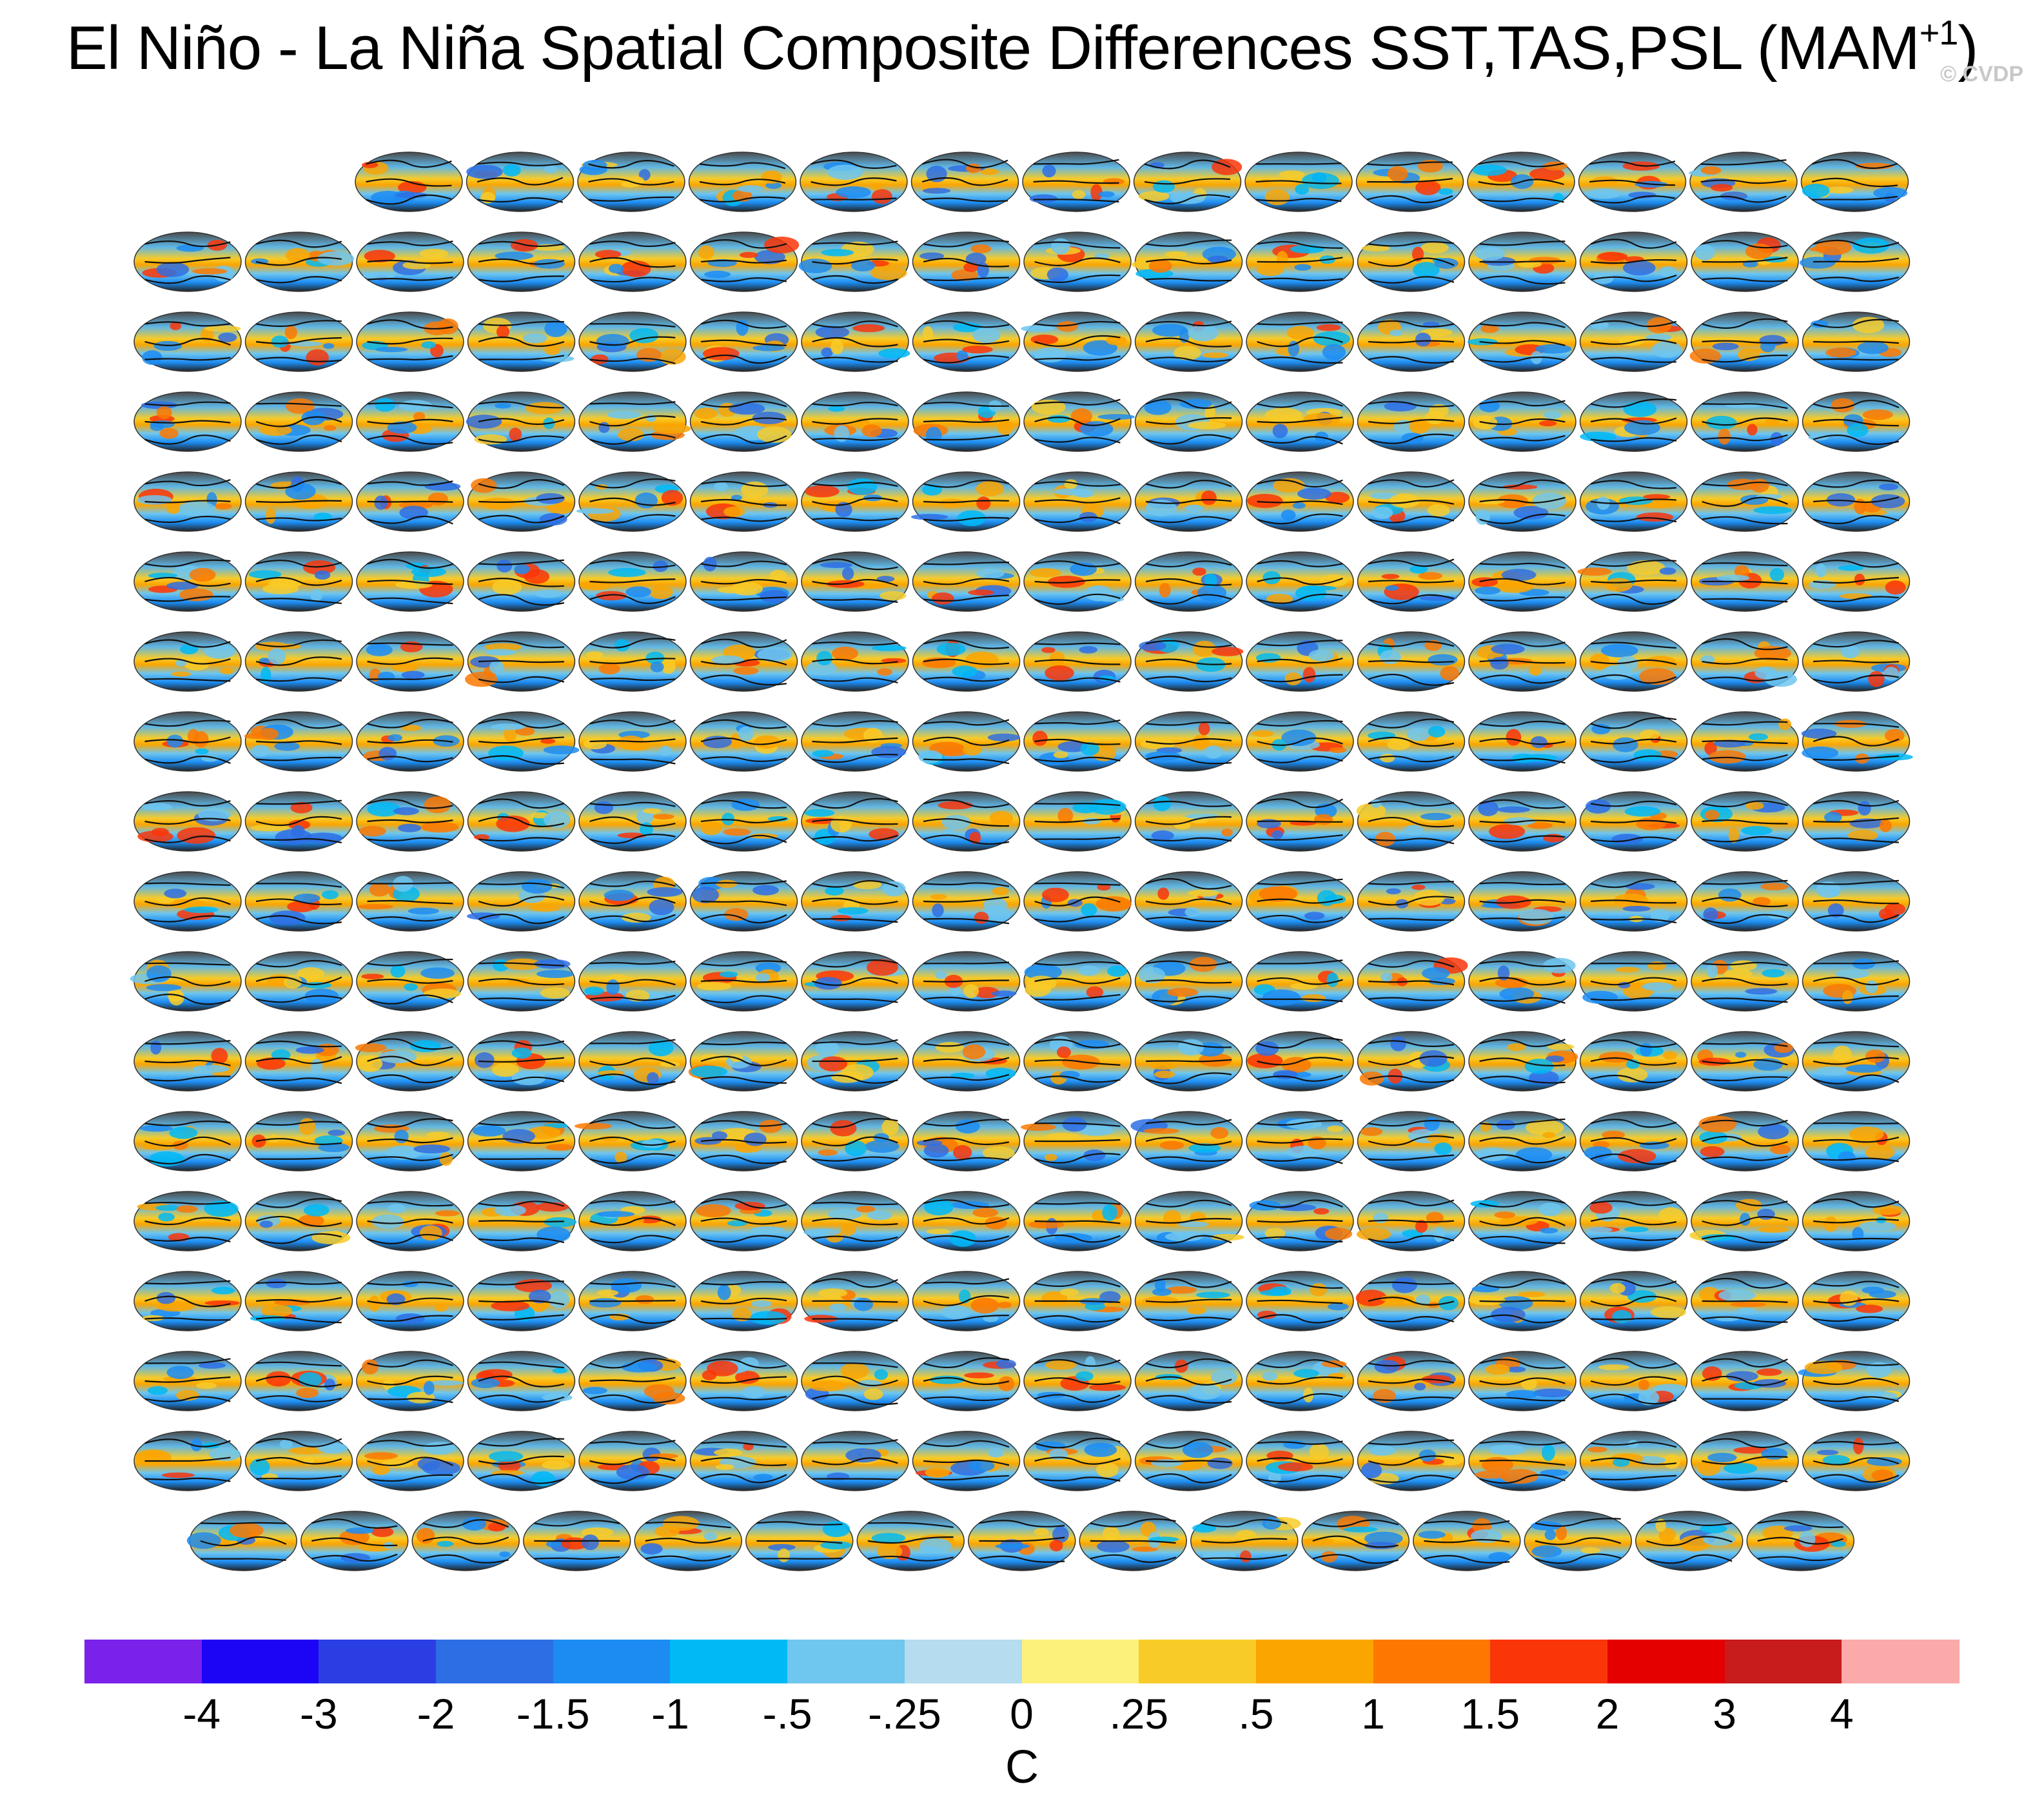  I want to click on colorbar-tick-label: 1.5, so click(1490, 1714).